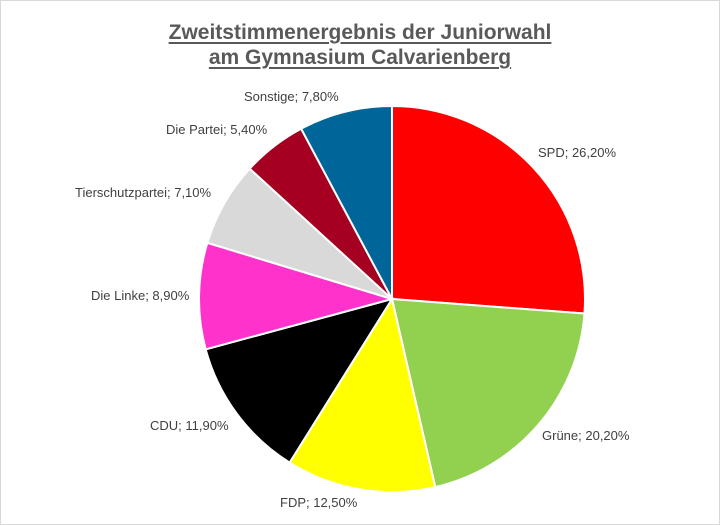  I want to click on pie-label-die-partei: Die Partei; 5,40%, so click(217, 129).